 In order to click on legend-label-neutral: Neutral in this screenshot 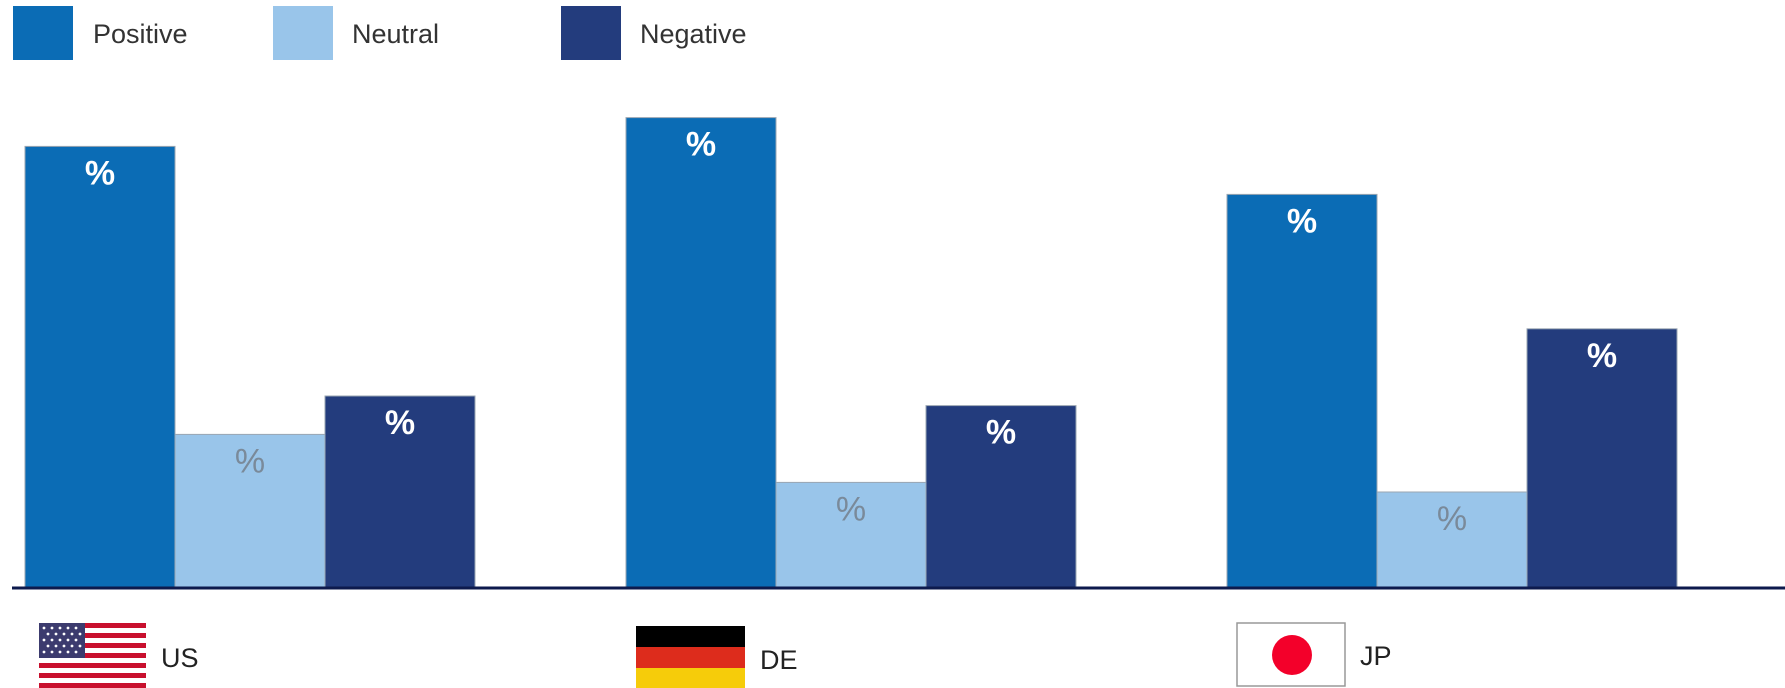, I will do `click(395, 34)`.